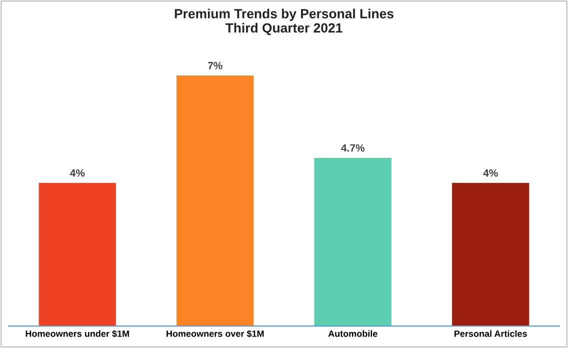 The height and width of the screenshot is (348, 568). Describe the element at coordinates (215, 66) in the screenshot. I see `data-label: 7%` at that location.